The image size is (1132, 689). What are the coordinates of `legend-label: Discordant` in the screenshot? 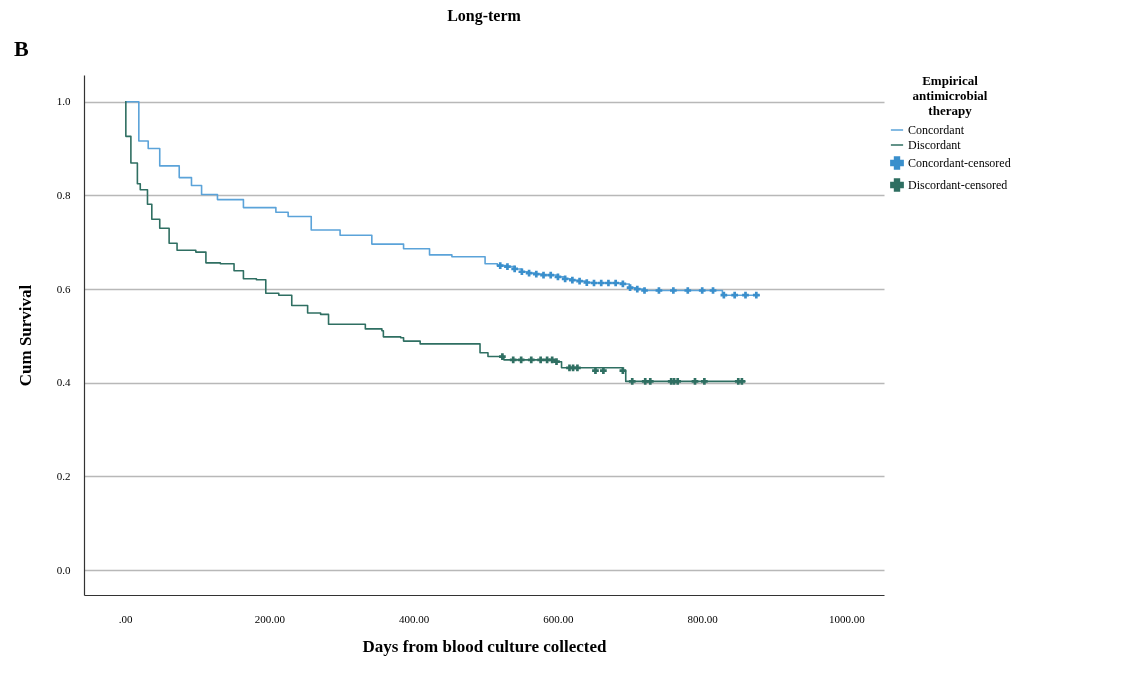 It's located at (935, 145).